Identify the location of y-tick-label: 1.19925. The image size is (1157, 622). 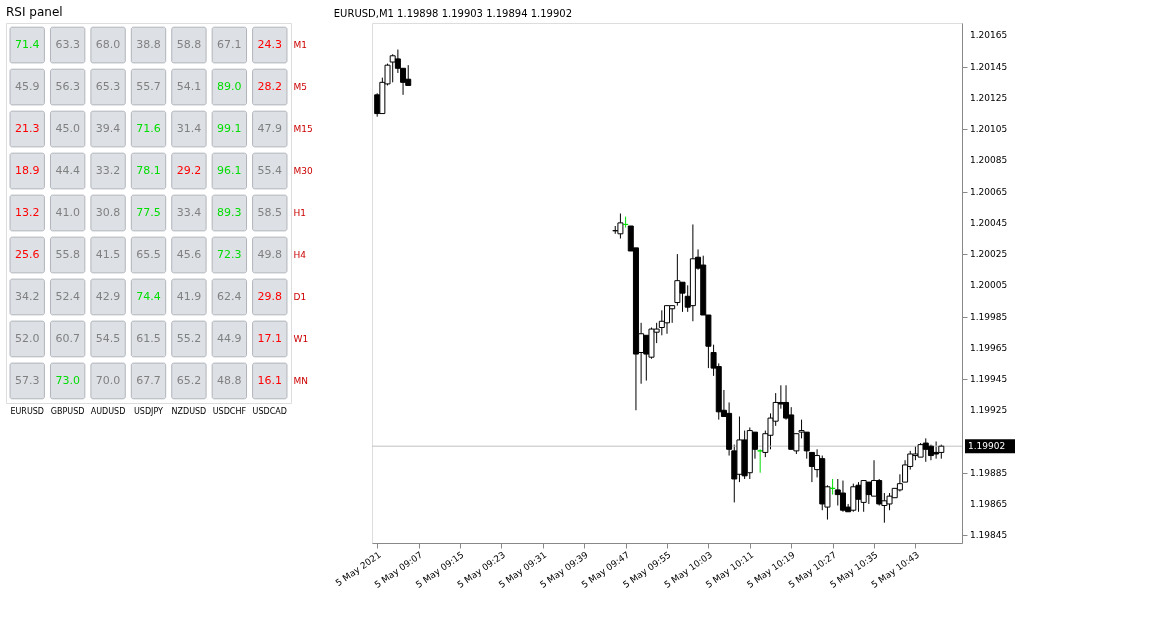
(989, 410).